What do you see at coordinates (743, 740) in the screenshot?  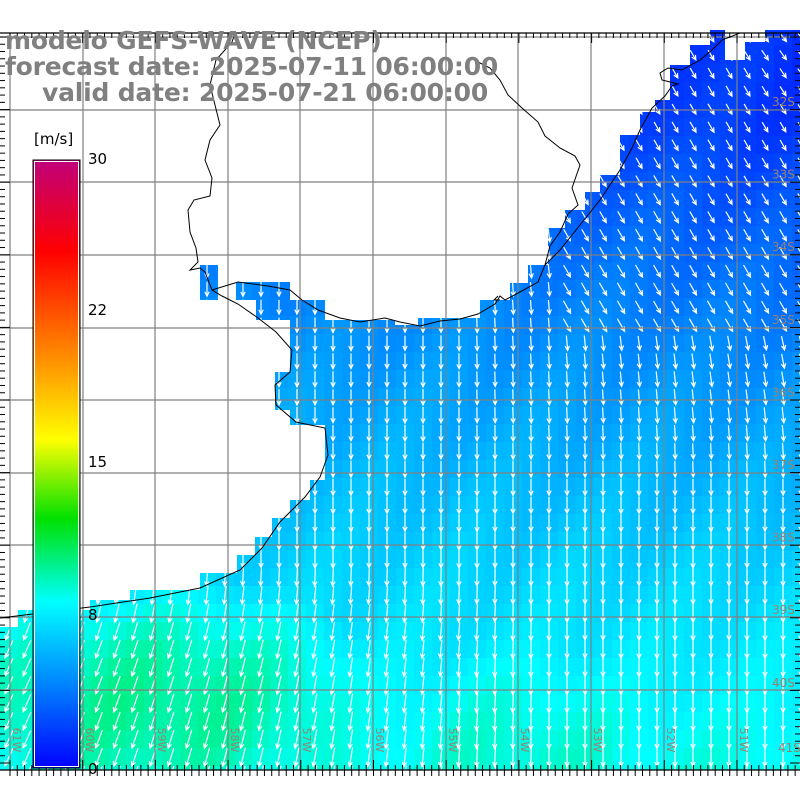 I see `lon-label-51W: 51W` at bounding box center [743, 740].